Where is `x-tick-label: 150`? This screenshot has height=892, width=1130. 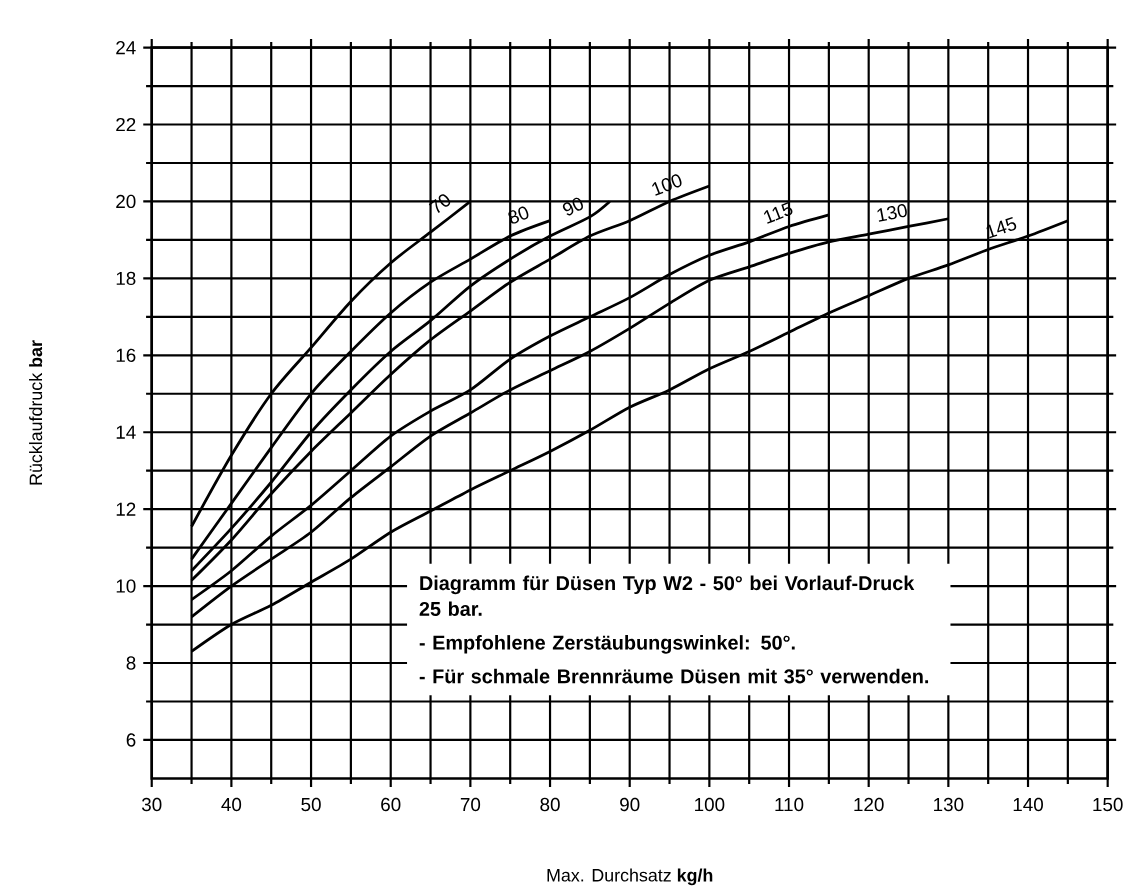
x-tick-label: 150 is located at coordinates (1108, 804).